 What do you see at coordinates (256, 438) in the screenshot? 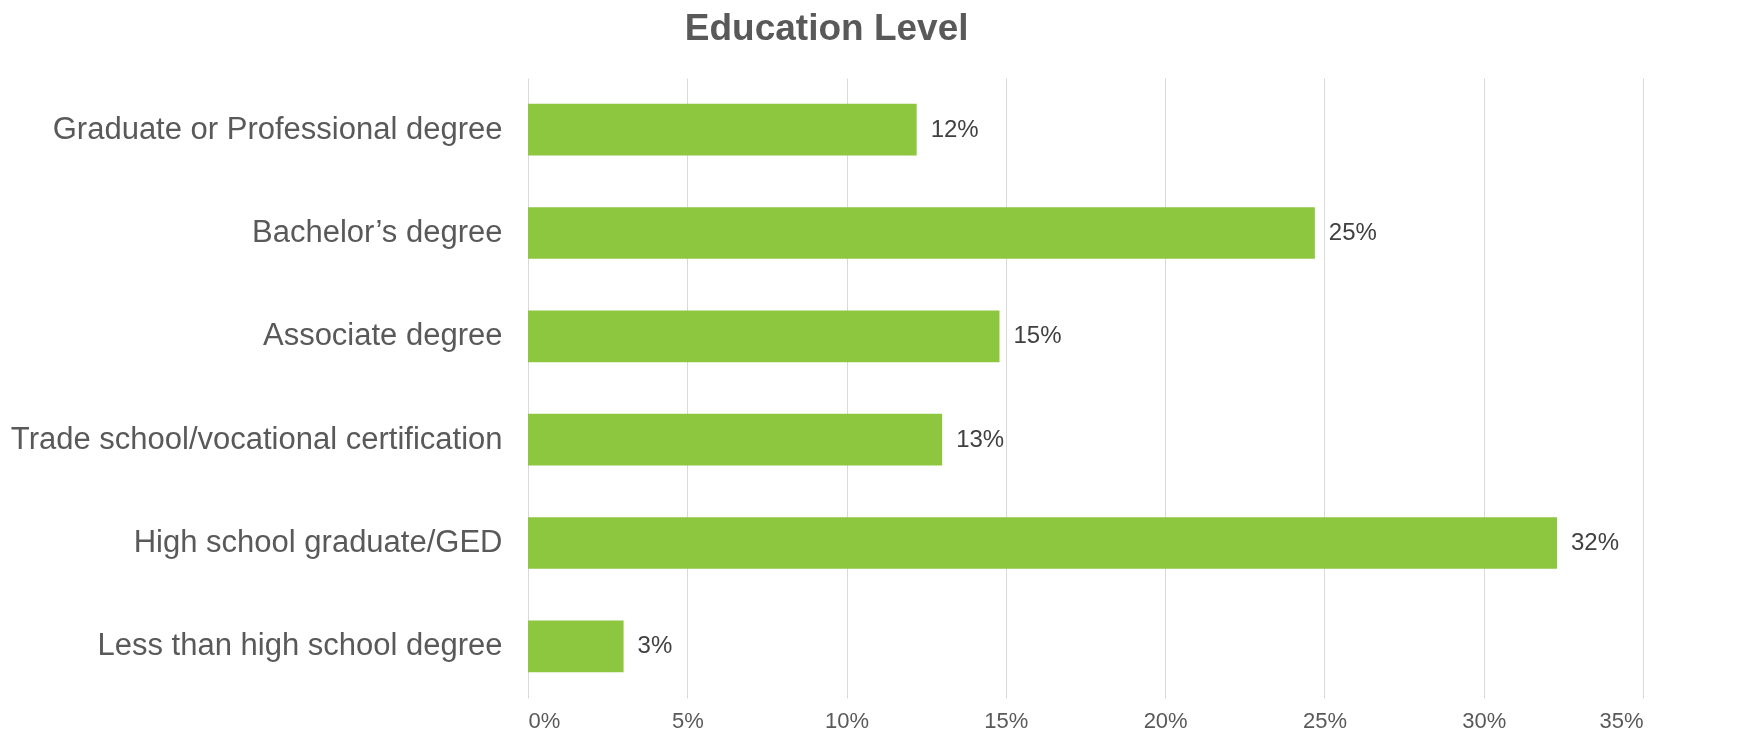
I see `y-tick-label: Trade school/vocational certification` at bounding box center [256, 438].